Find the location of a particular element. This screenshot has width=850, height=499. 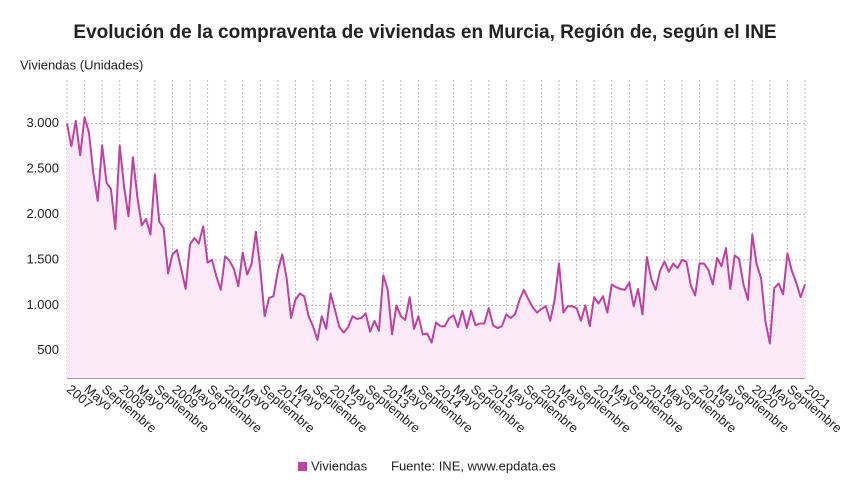

y-tick-label: 1.500 is located at coordinates (42, 258).